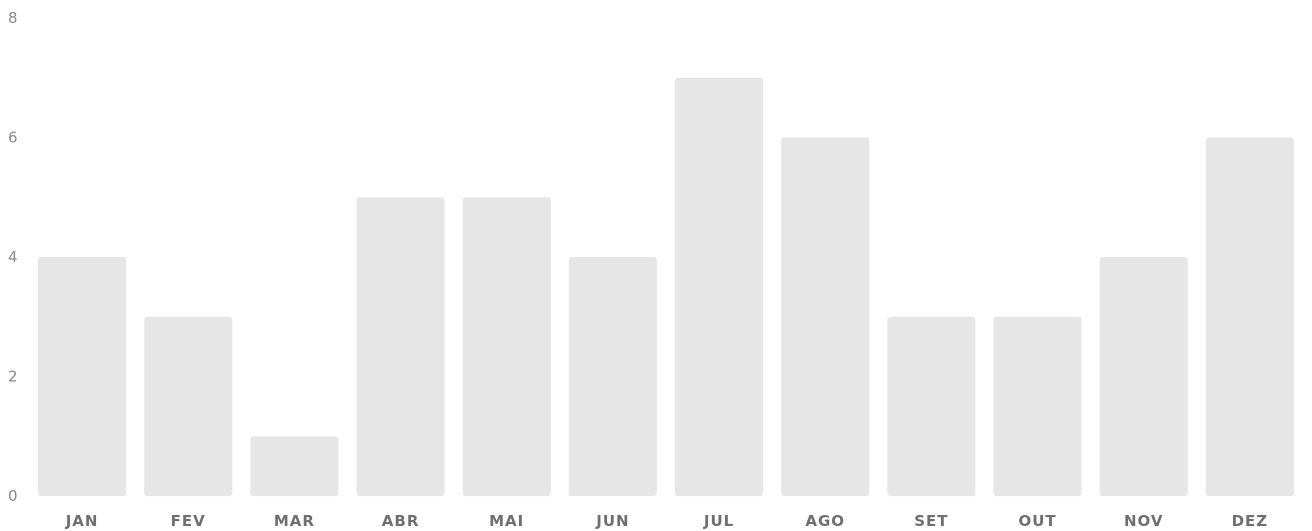 The image size is (1312, 531). I want to click on x-tick-label-fev: FEV, so click(188, 521).